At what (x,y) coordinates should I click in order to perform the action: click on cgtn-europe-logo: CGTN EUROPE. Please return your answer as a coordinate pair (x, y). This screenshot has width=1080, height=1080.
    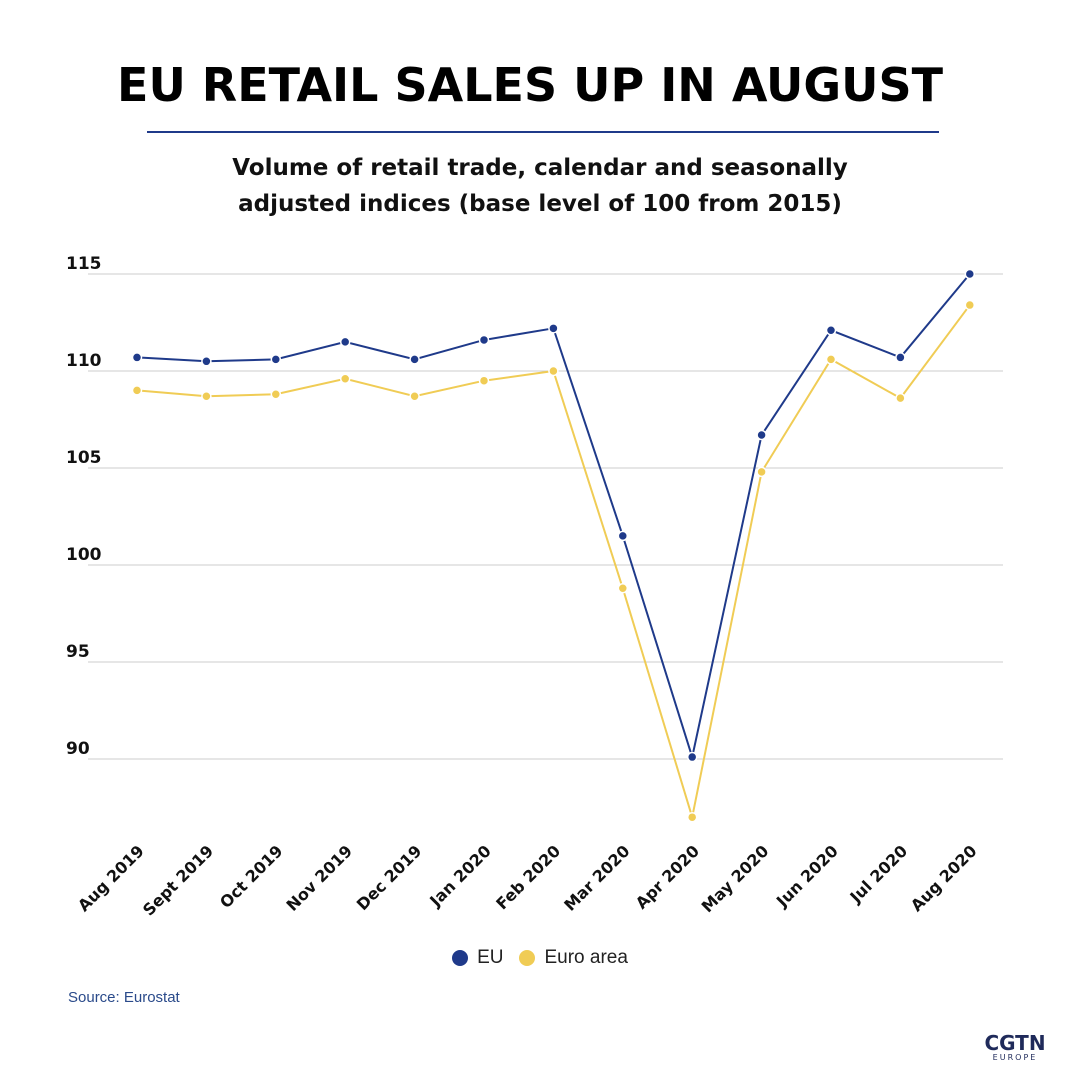
    Looking at the image, I should click on (1015, 1048).